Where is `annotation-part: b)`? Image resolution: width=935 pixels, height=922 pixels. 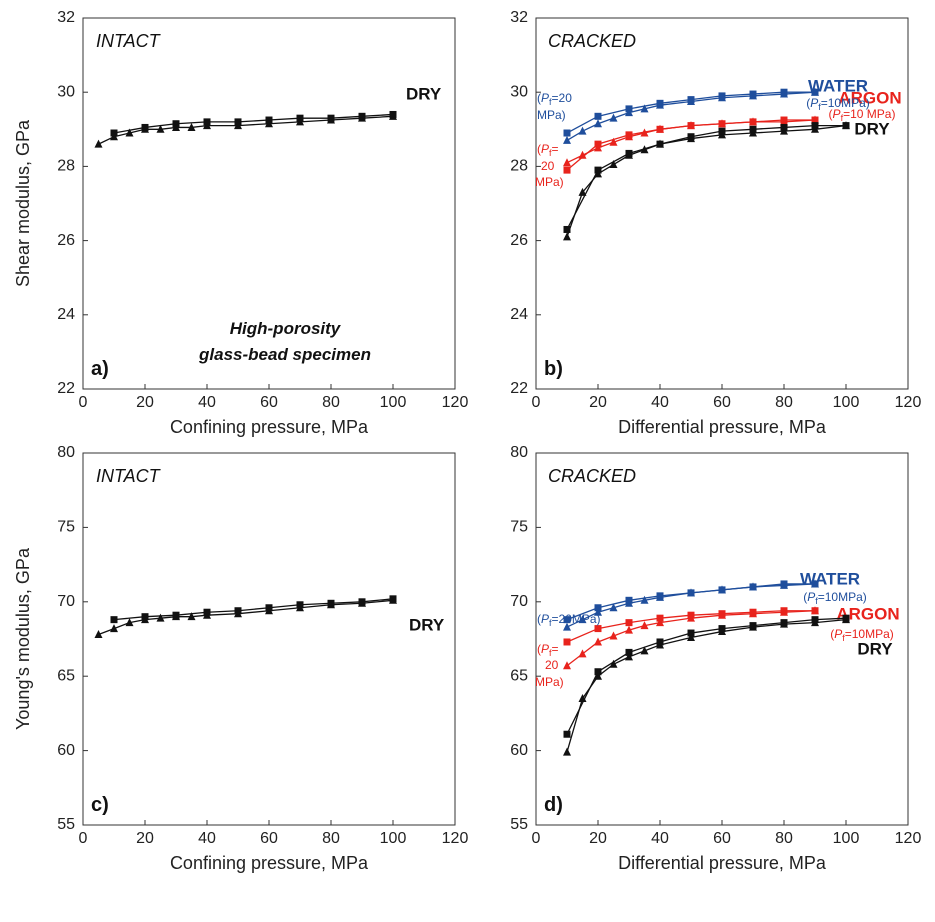
annotation-part: b) is located at coordinates (553, 369).